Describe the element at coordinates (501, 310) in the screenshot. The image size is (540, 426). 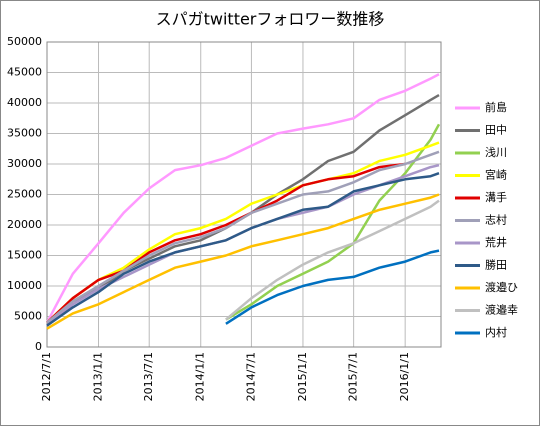
I see `legend-label: 渡邉幸` at that location.